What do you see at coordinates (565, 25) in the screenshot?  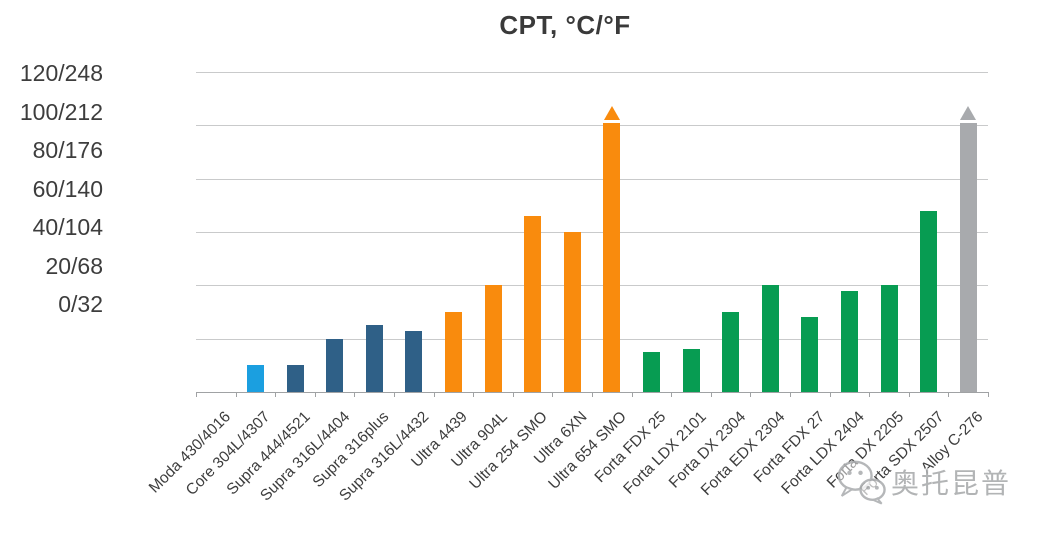 I see `chart-title: CPT, °C/°F` at bounding box center [565, 25].